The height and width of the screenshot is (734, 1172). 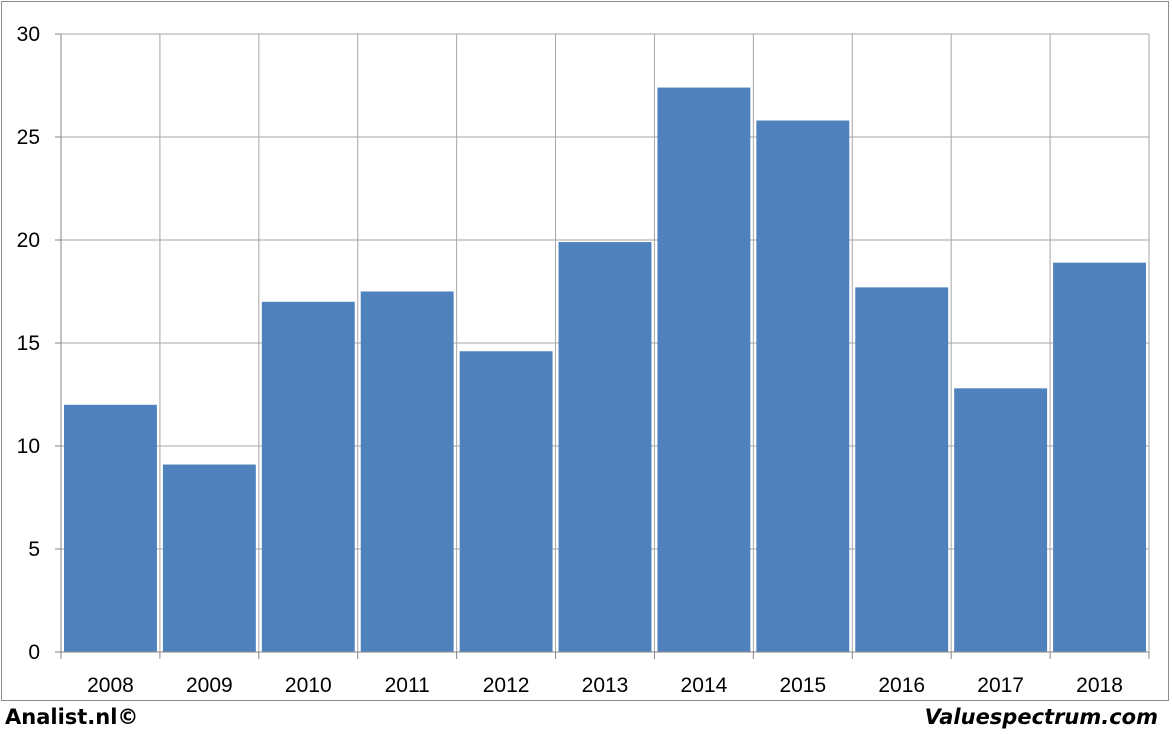 What do you see at coordinates (1001, 520) in the screenshot?
I see `bar-2017` at bounding box center [1001, 520].